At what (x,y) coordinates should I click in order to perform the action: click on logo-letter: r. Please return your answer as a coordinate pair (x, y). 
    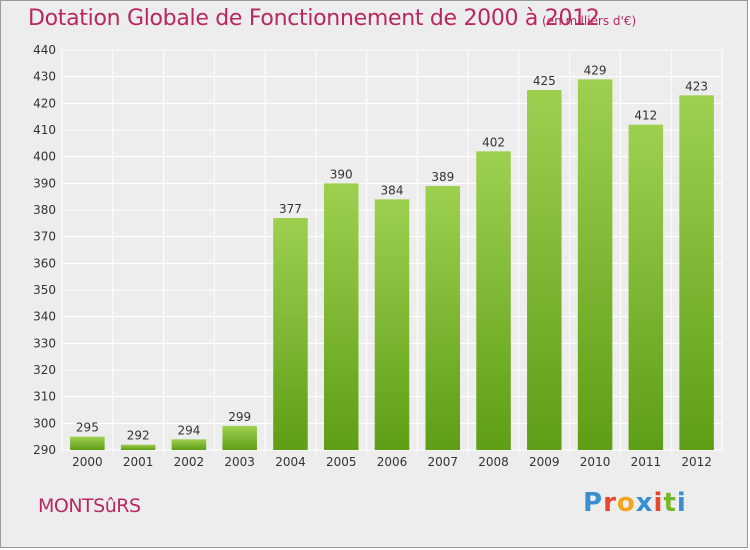
    Looking at the image, I should click on (610, 503).